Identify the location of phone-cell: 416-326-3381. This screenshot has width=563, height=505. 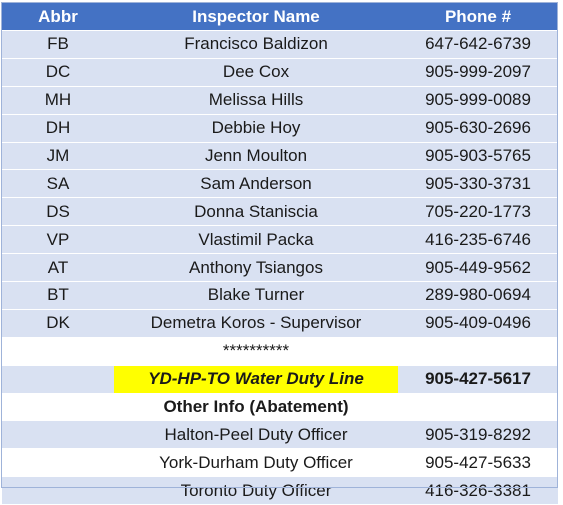
(478, 490).